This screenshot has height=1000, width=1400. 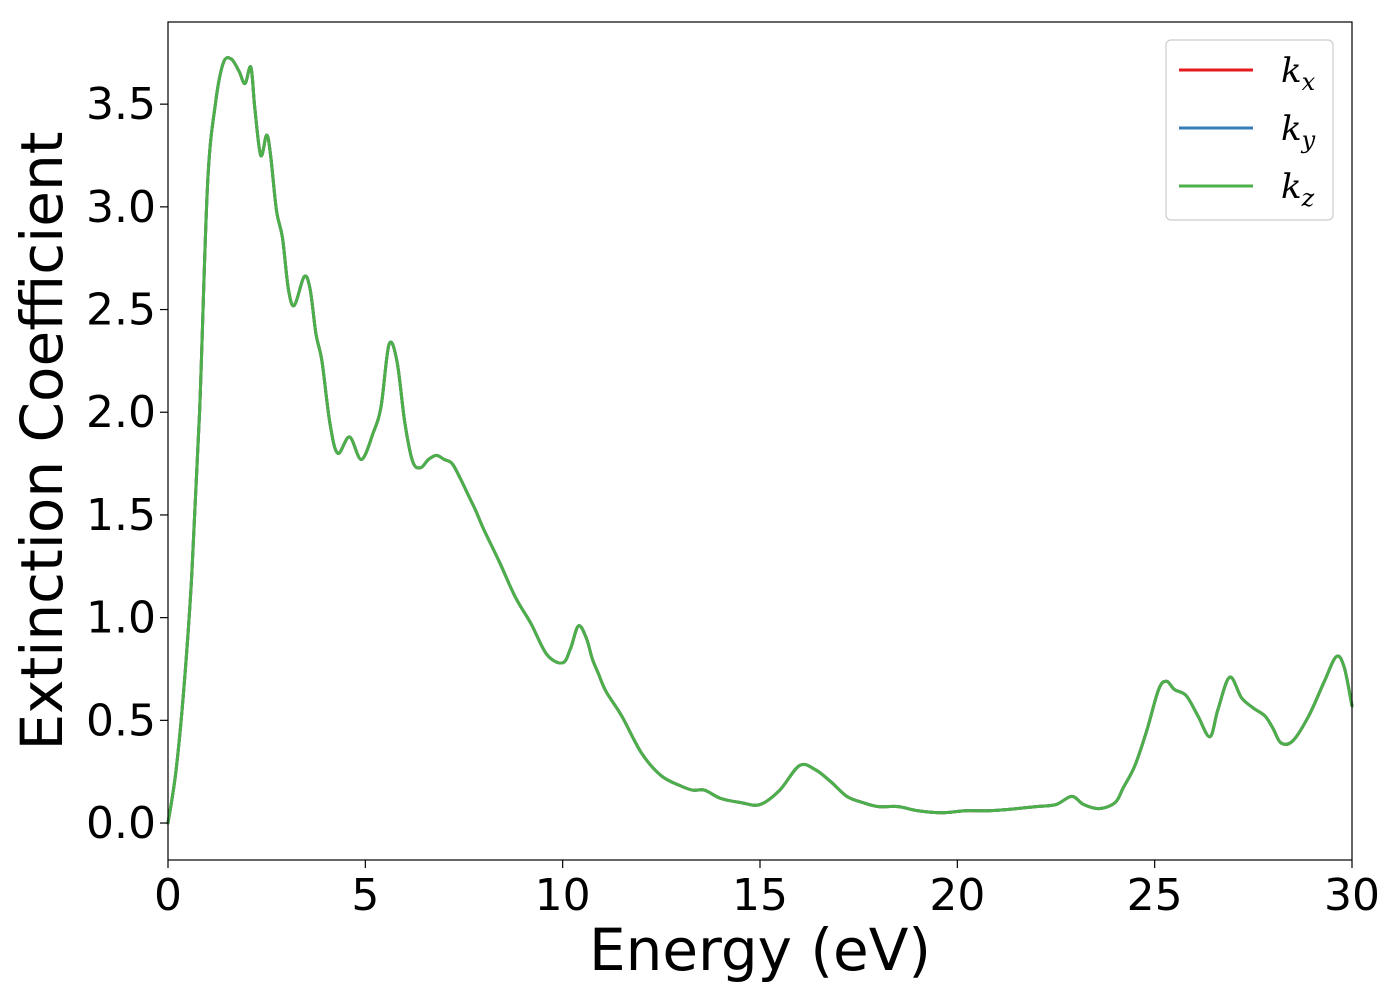 I want to click on x-axis-title: Energy (eV), so click(x=760, y=950).